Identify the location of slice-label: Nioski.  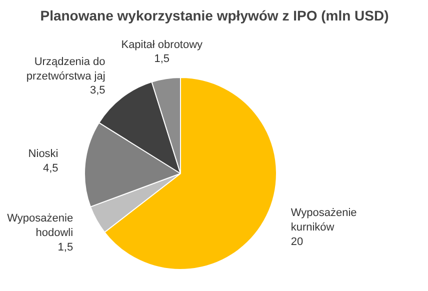
(43, 154).